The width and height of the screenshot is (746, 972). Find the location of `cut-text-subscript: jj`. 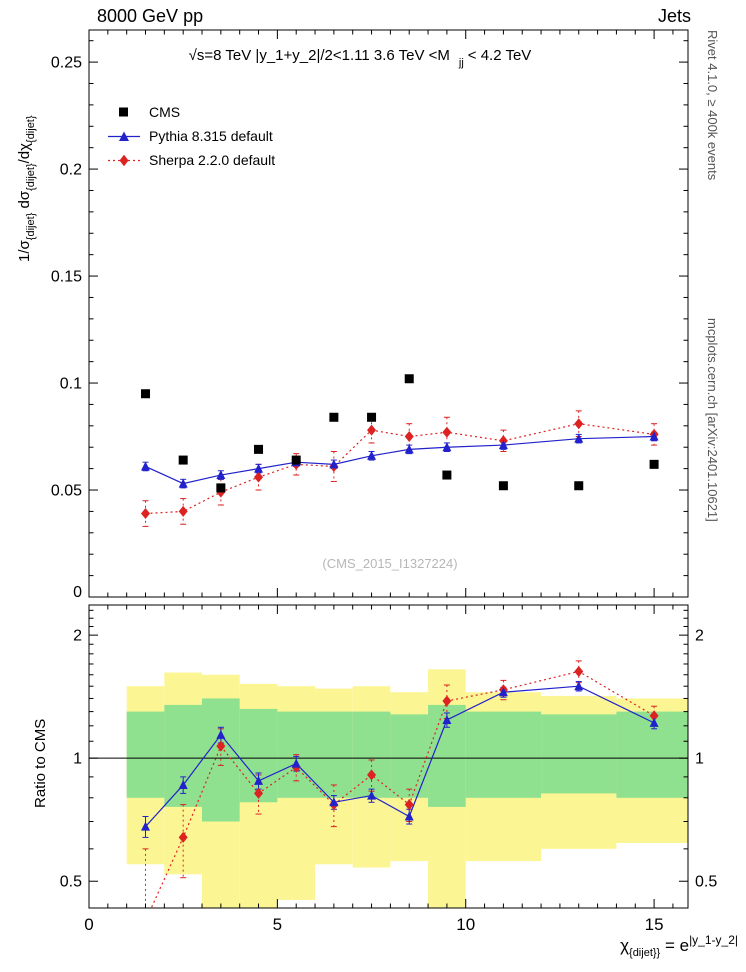

cut-text-subscript: jj is located at coordinates (461, 63).